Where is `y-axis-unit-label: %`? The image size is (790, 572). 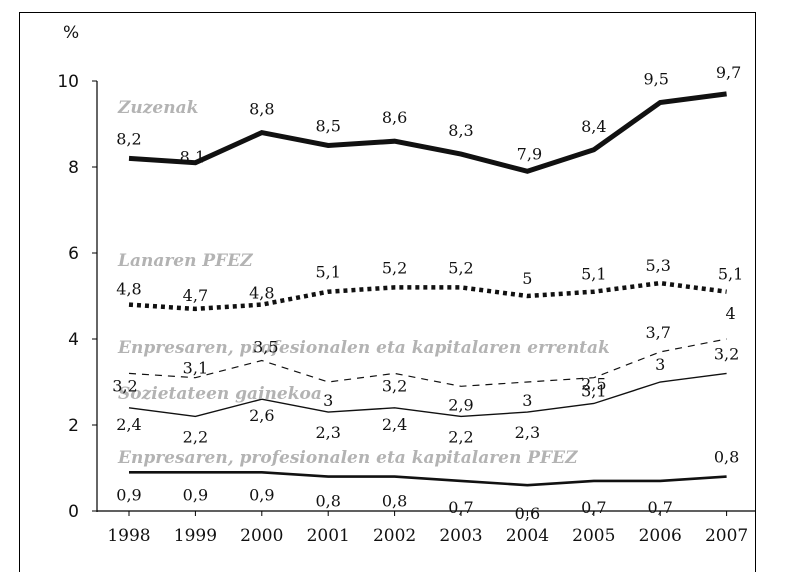 y-axis-unit-label: % is located at coordinates (71, 33).